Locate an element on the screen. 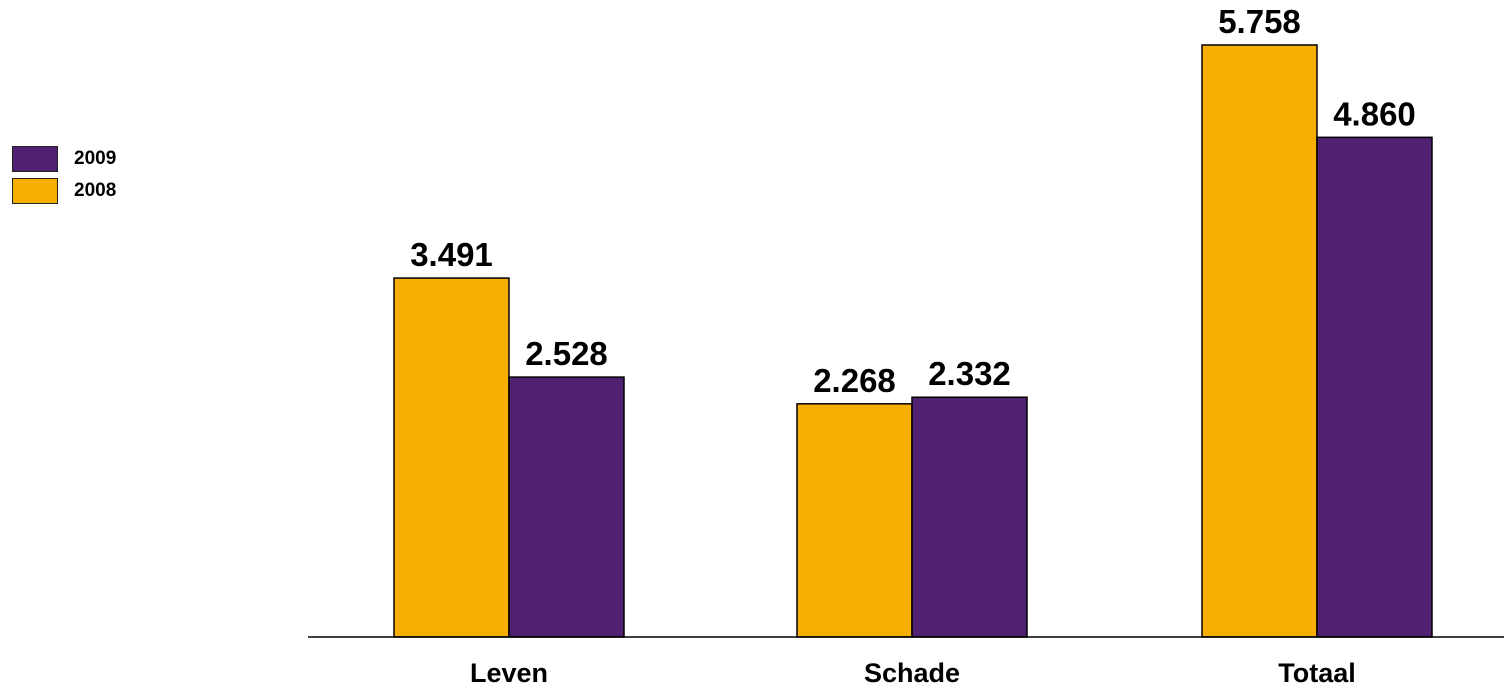  legend-label-2009: 2009 is located at coordinates (95, 158).